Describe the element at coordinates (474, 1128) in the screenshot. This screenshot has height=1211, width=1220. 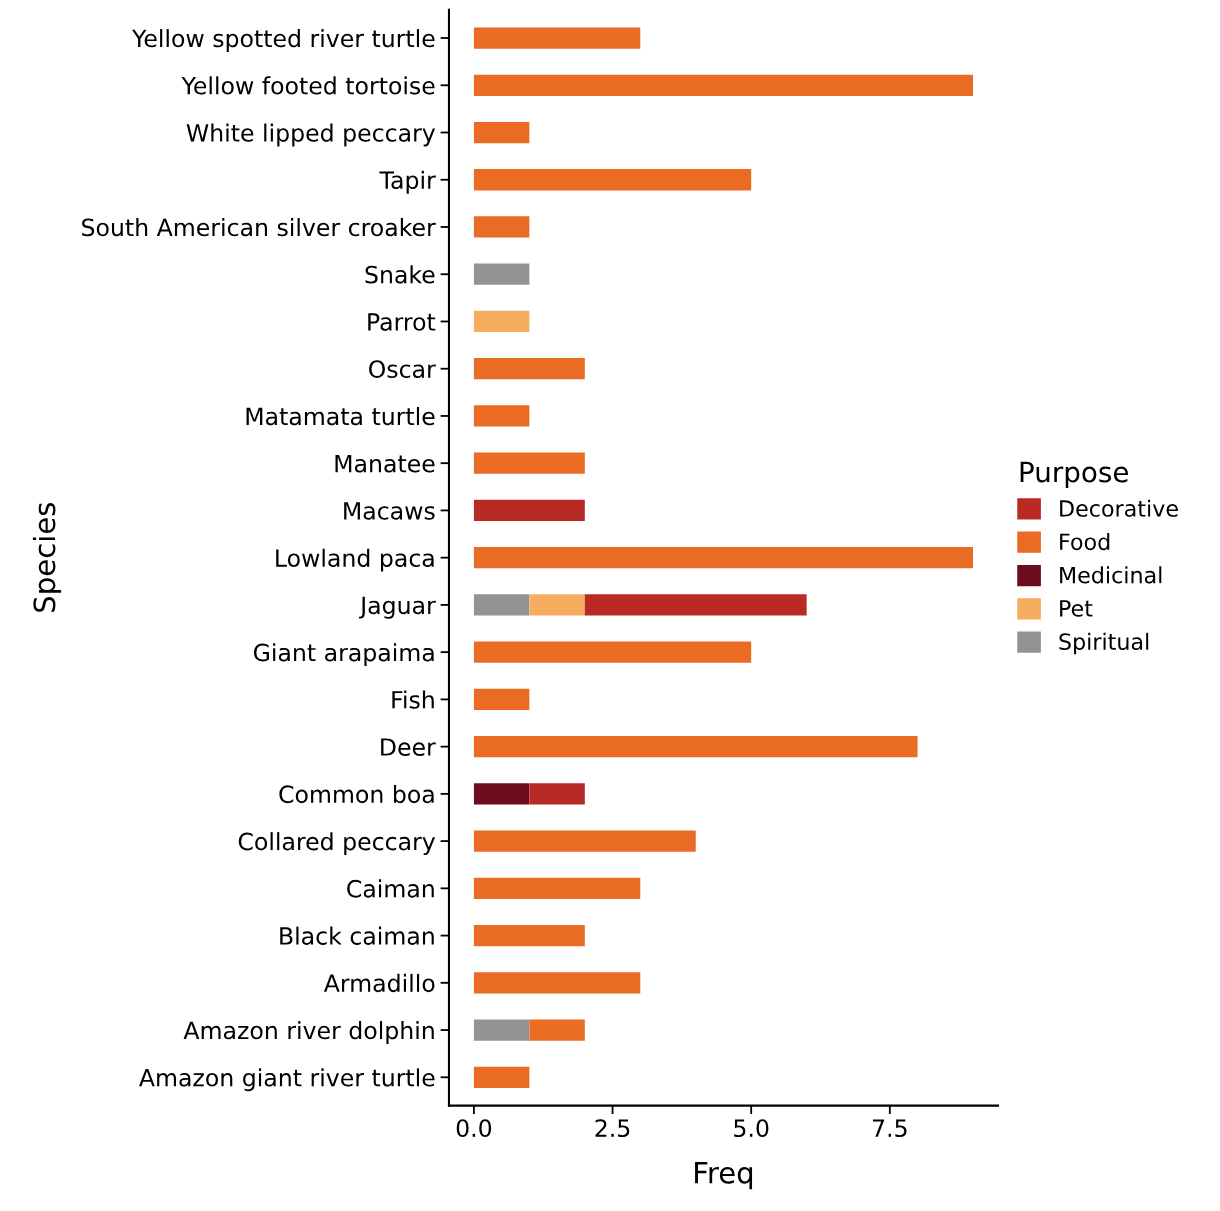
I see `x-tick-label: 0.0` at that location.